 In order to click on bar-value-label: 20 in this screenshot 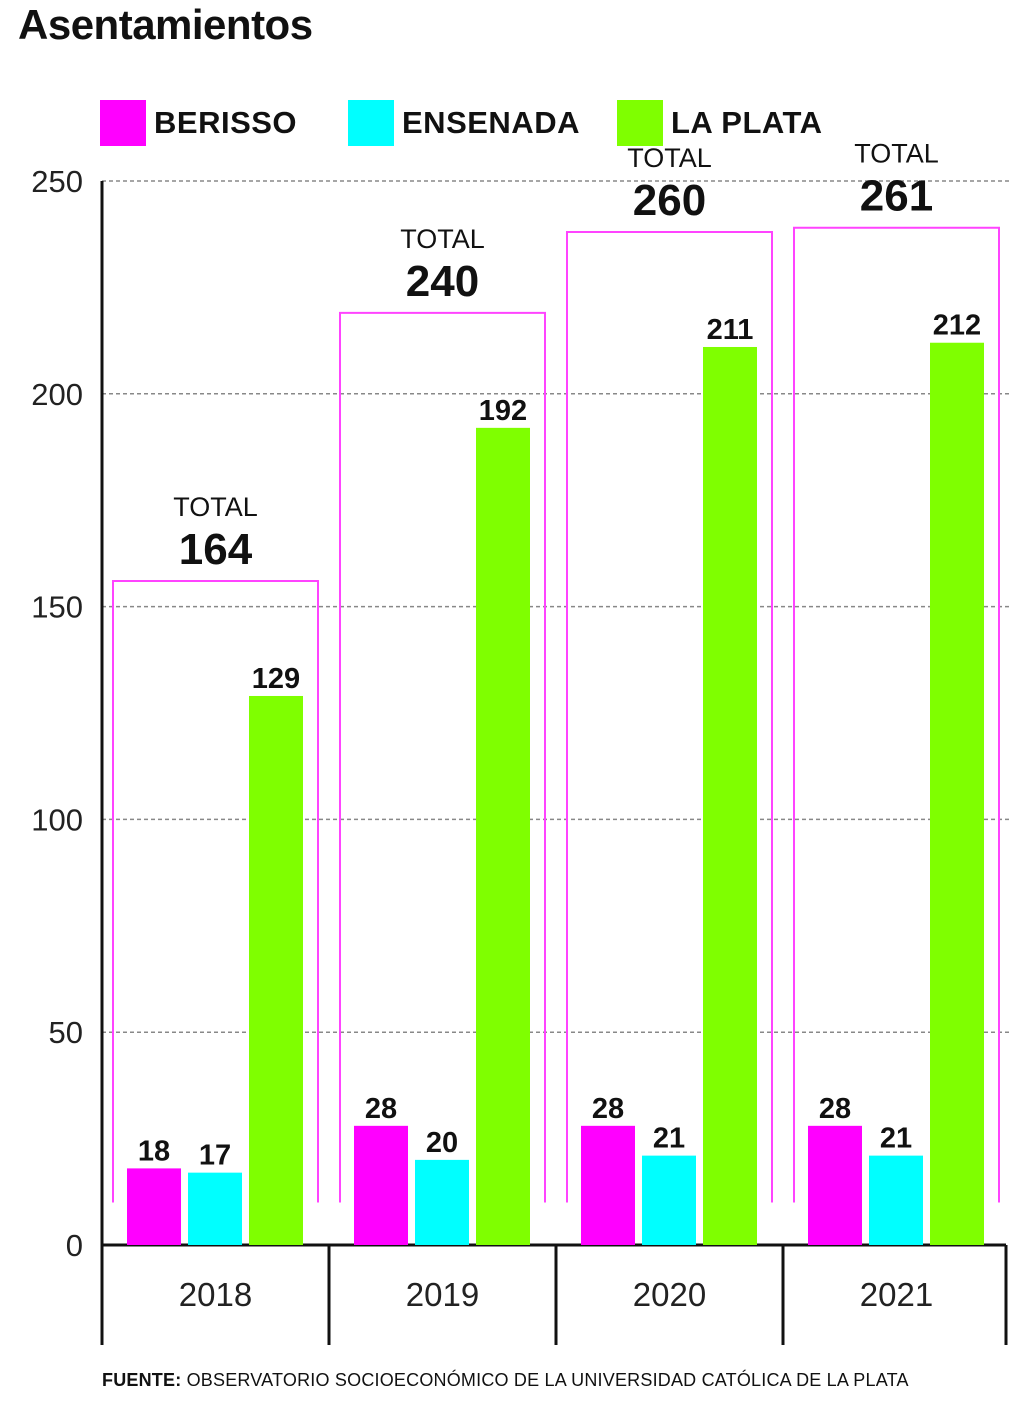, I will do `click(442, 1143)`.